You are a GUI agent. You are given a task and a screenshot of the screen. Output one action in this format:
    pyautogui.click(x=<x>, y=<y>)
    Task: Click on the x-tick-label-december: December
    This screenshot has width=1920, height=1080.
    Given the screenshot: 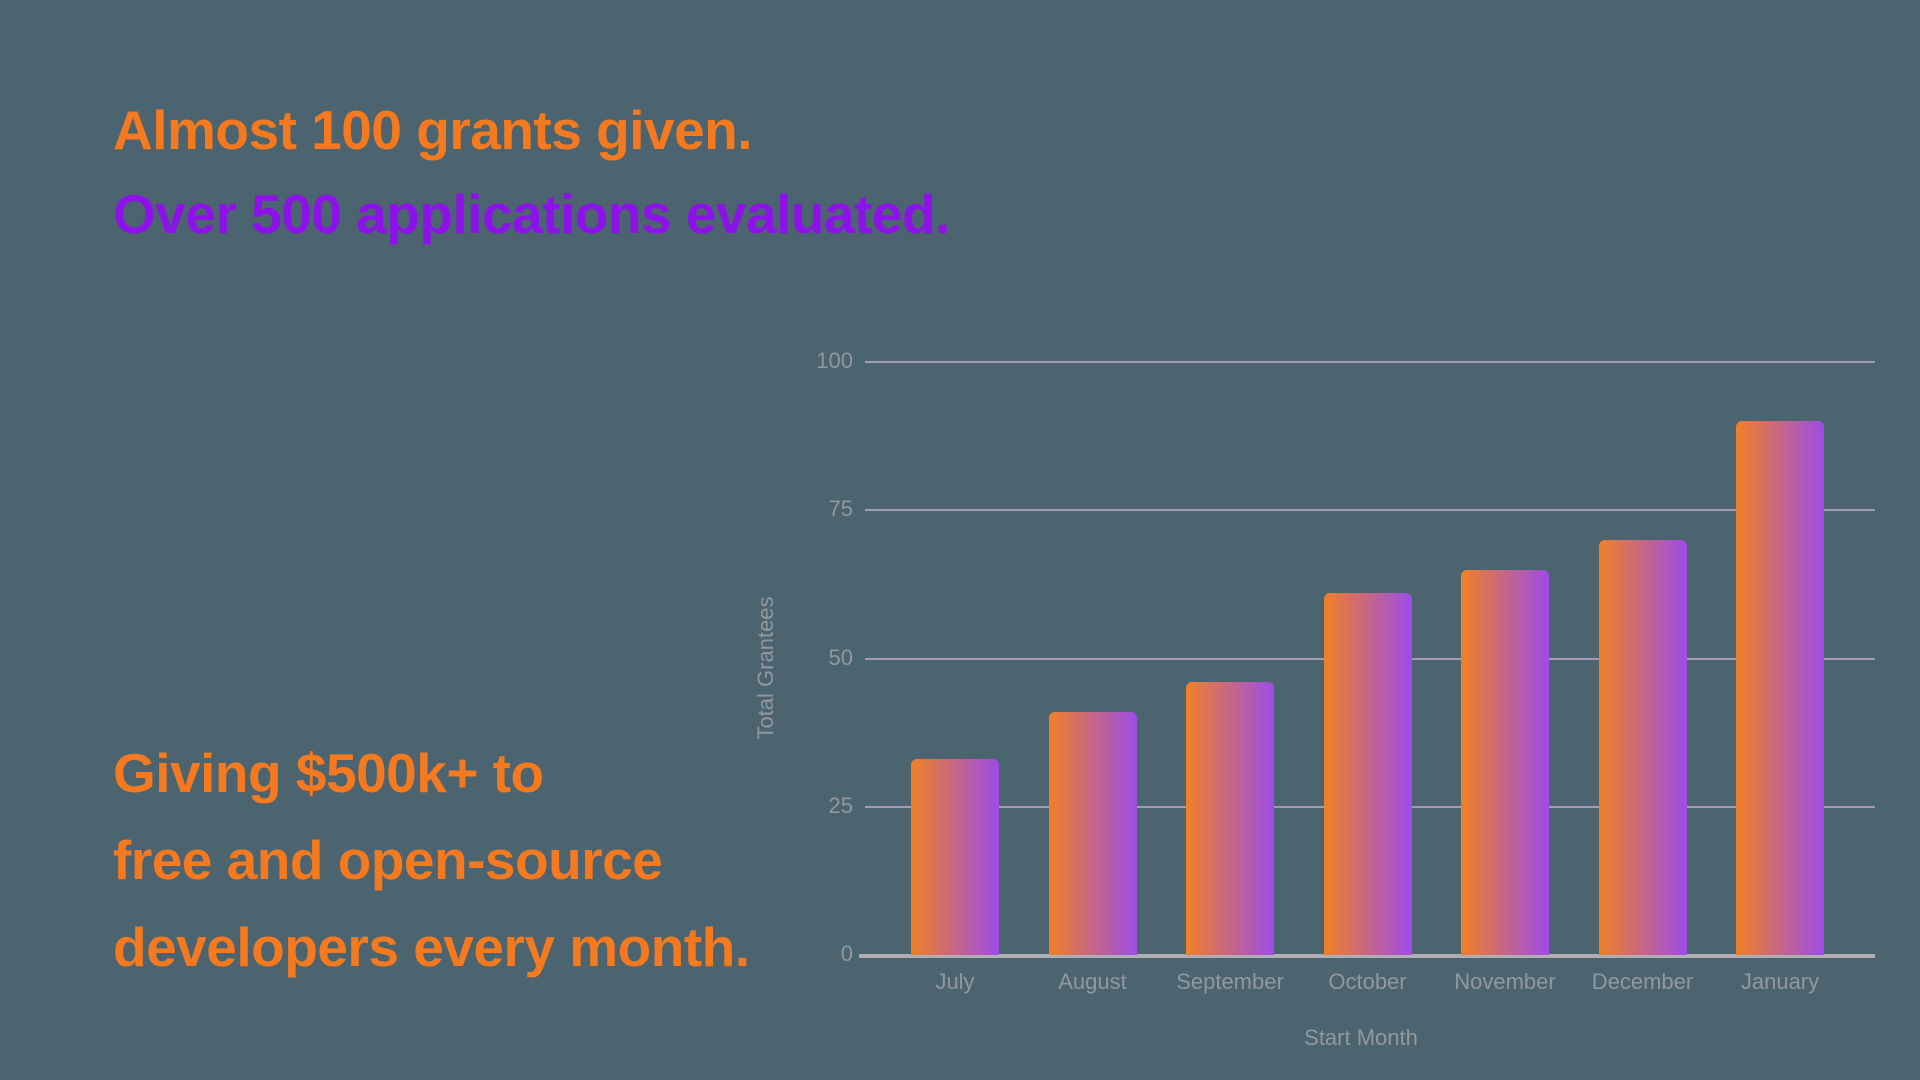 What is the action you would take?
    pyautogui.click(x=1642, y=981)
    